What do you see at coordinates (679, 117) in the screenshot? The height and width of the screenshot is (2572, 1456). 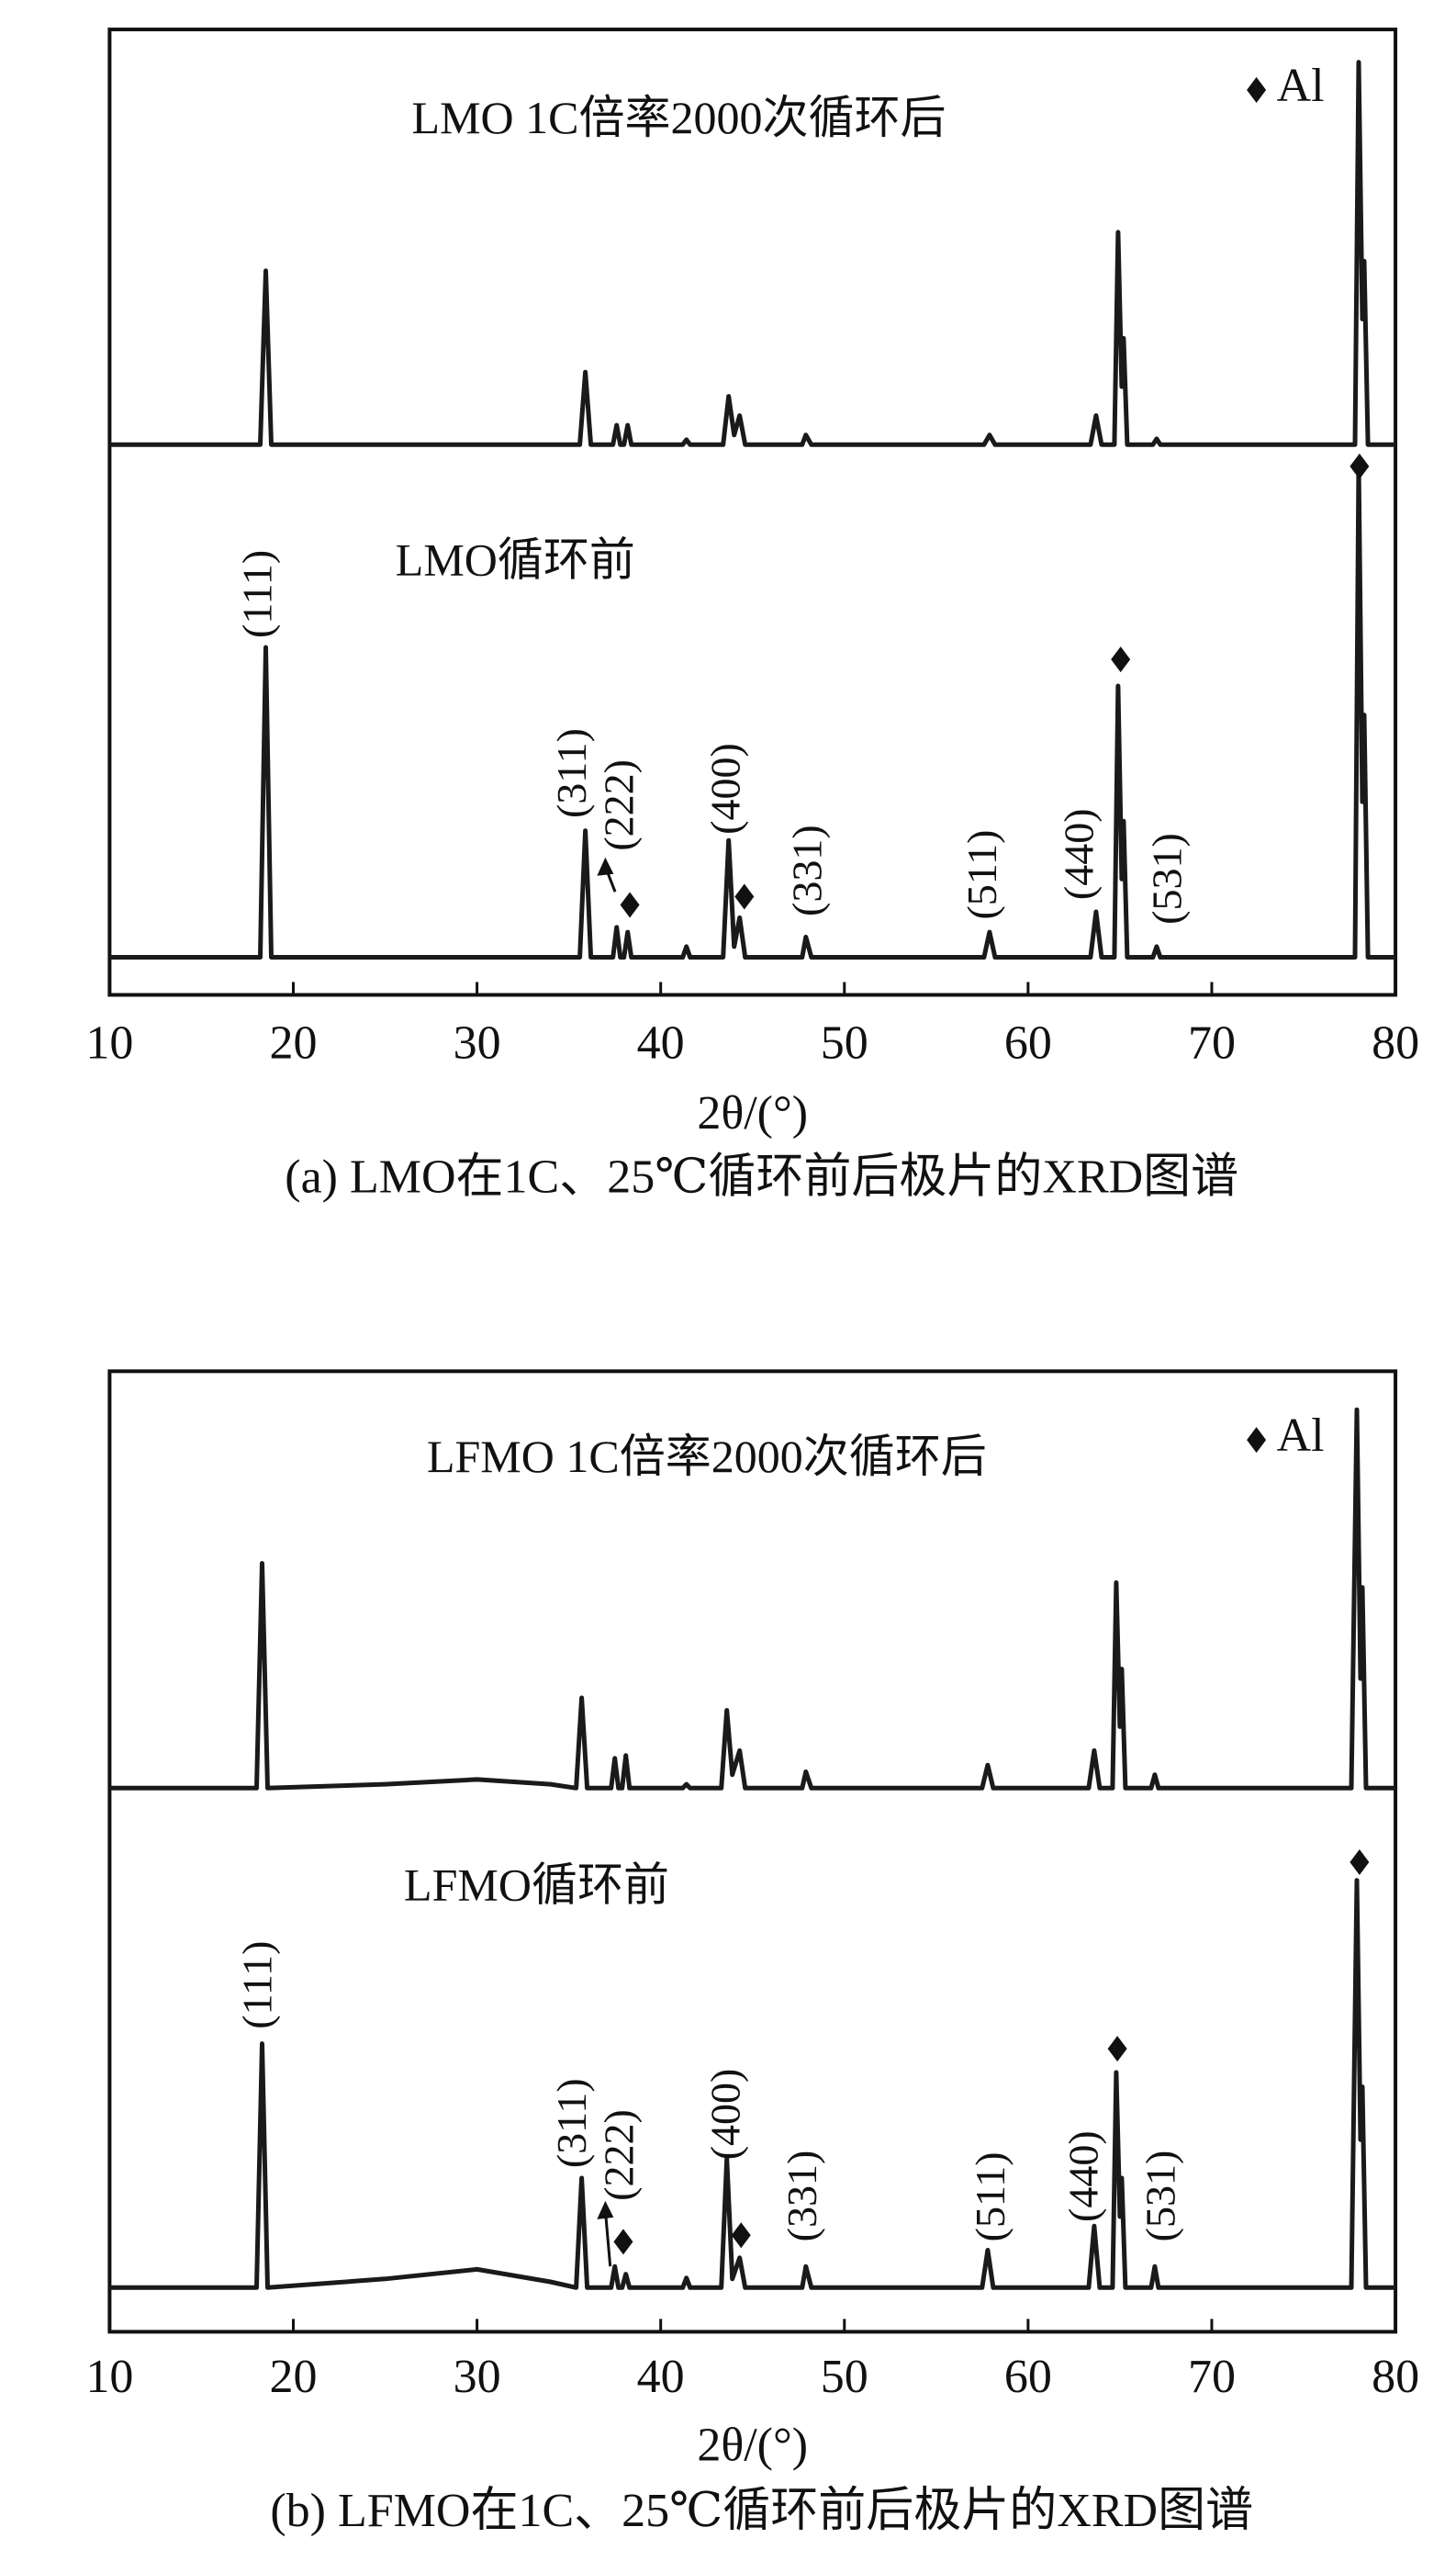 I see `series-label: LMO 1C倍率2000次循环后` at bounding box center [679, 117].